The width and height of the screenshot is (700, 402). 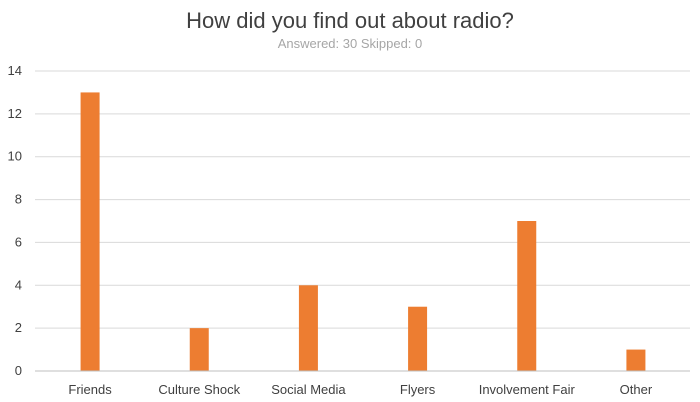 What do you see at coordinates (527, 389) in the screenshot?
I see `x-tick-label: Involvement Fair` at bounding box center [527, 389].